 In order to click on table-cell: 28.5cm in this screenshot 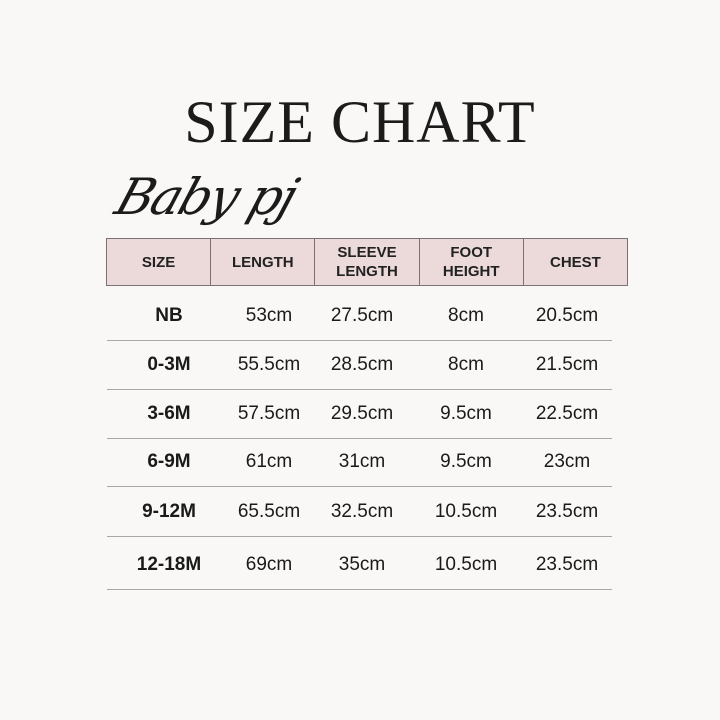, I will do `click(362, 364)`.